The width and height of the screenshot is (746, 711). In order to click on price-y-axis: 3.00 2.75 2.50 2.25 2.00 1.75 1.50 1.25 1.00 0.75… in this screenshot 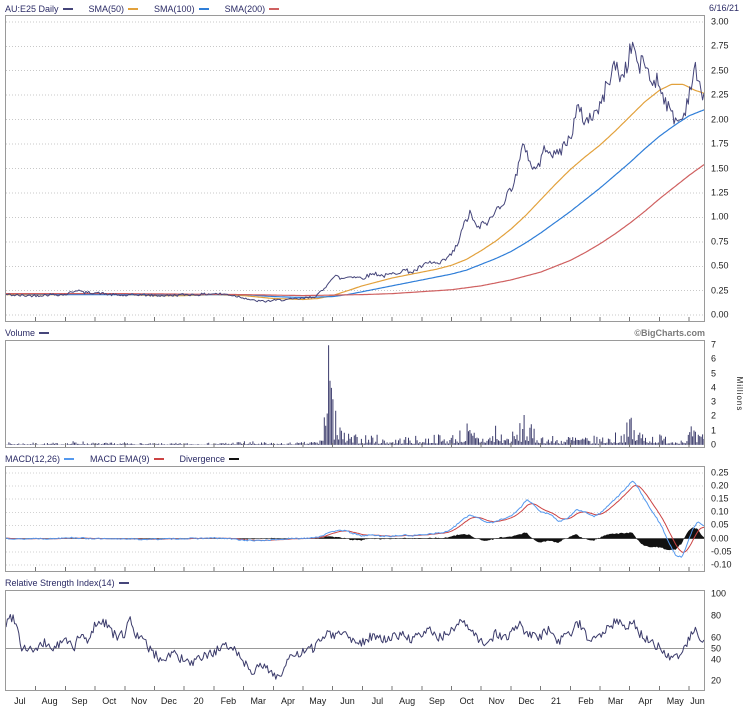, I will do `click(727, 168)`.